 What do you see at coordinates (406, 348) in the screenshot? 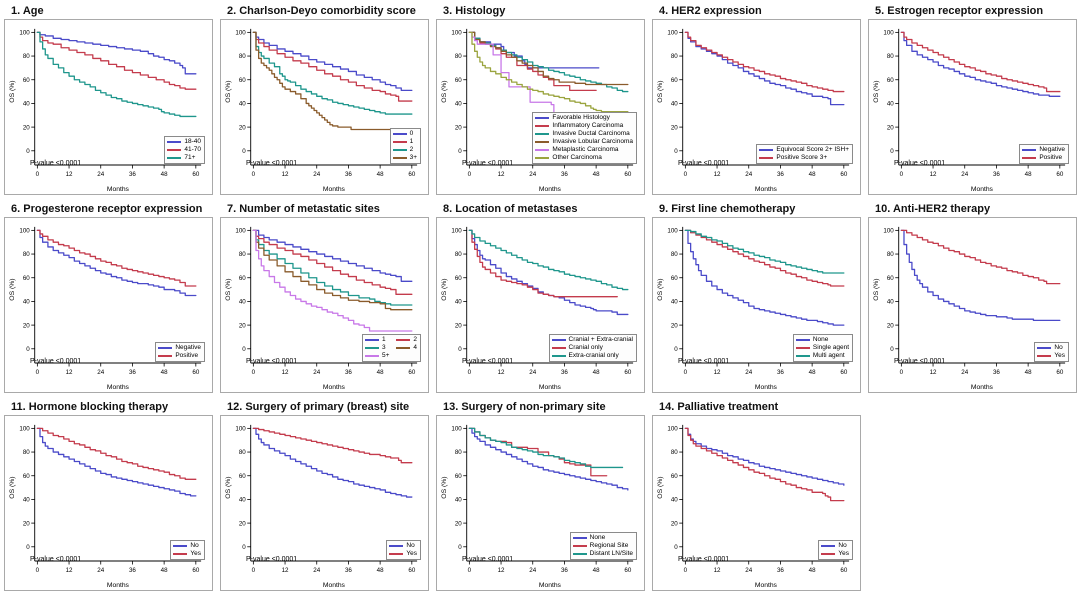
I see `legend-item: 4` at bounding box center [406, 348].